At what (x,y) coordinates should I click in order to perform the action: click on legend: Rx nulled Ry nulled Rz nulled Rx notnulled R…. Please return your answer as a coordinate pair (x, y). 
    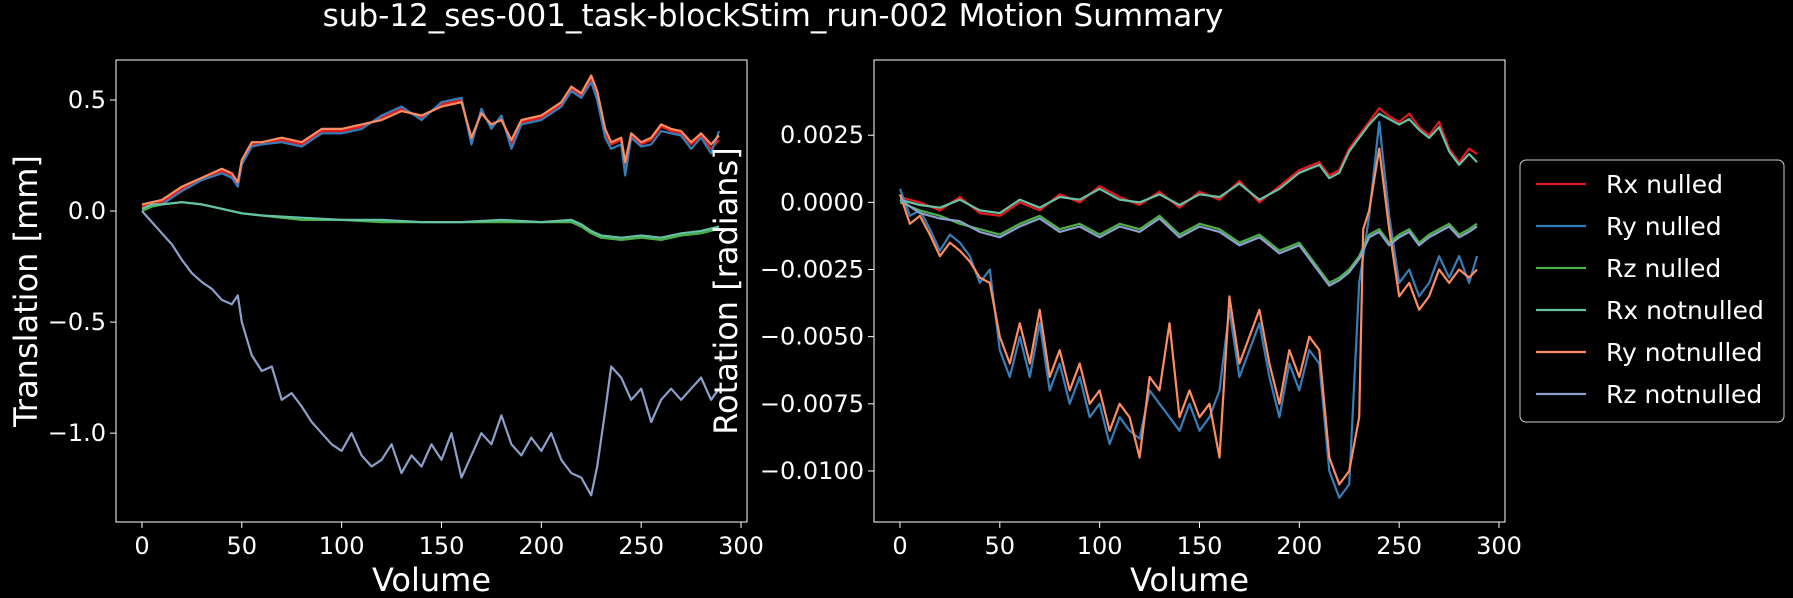
    Looking at the image, I should click on (1652, 291).